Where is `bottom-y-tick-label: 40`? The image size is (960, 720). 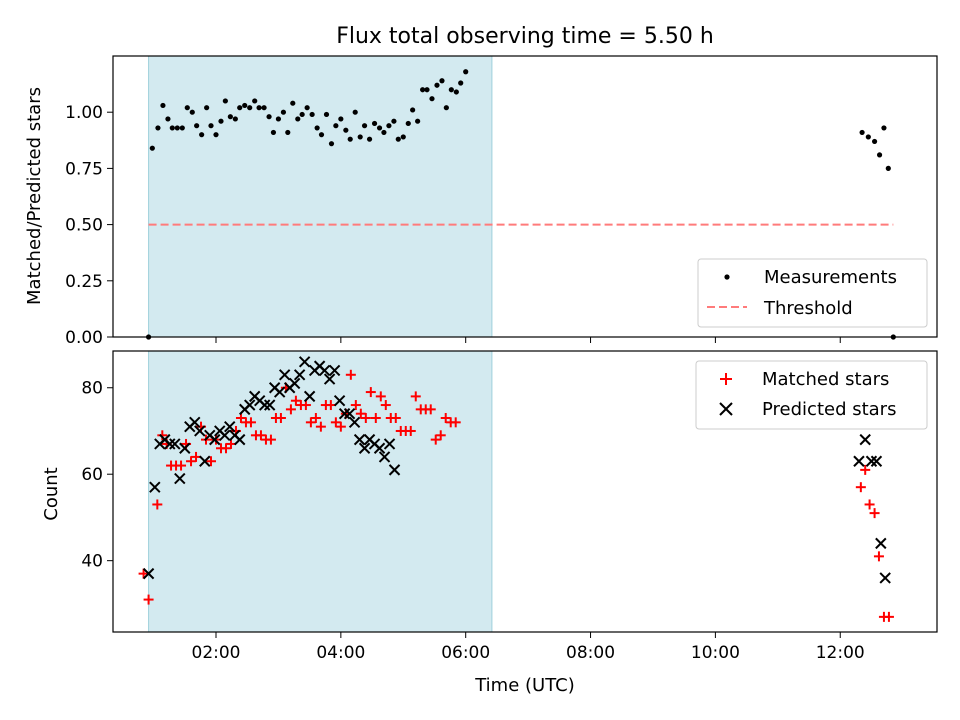
bottom-y-tick-label: 40 is located at coordinates (92, 562).